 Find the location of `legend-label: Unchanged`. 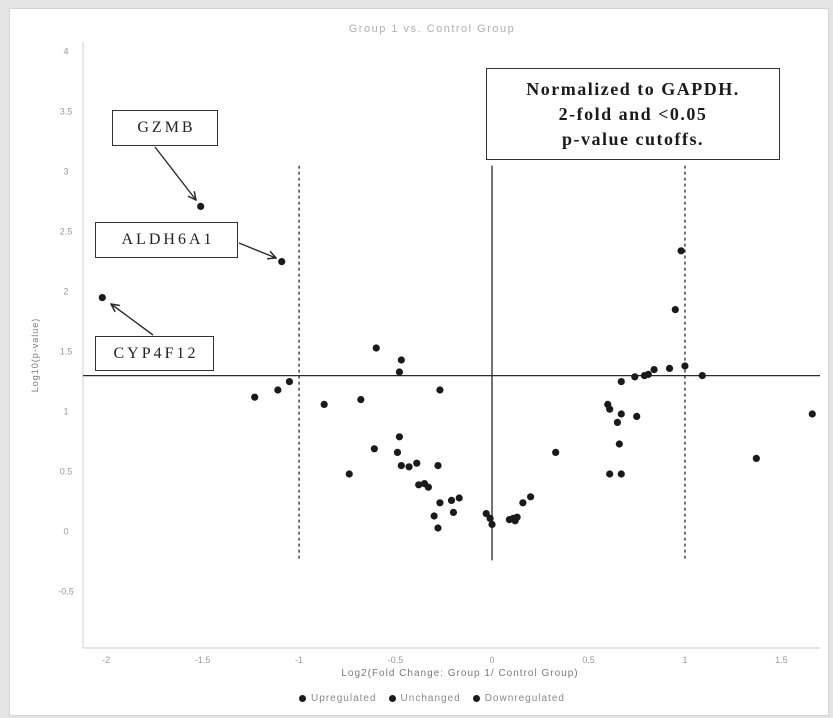

legend-label: Unchanged is located at coordinates (430, 698).